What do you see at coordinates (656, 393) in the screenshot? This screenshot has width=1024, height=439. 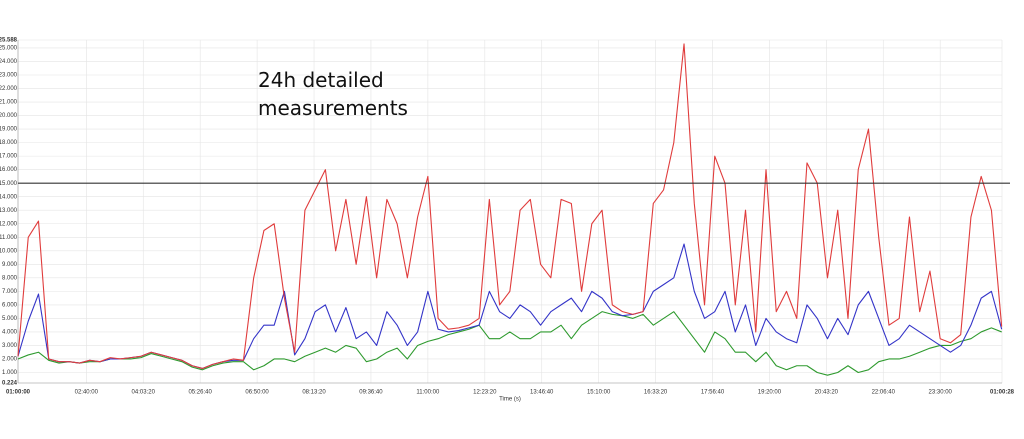 I see `x-tick-label: 16:33:20` at bounding box center [656, 393].